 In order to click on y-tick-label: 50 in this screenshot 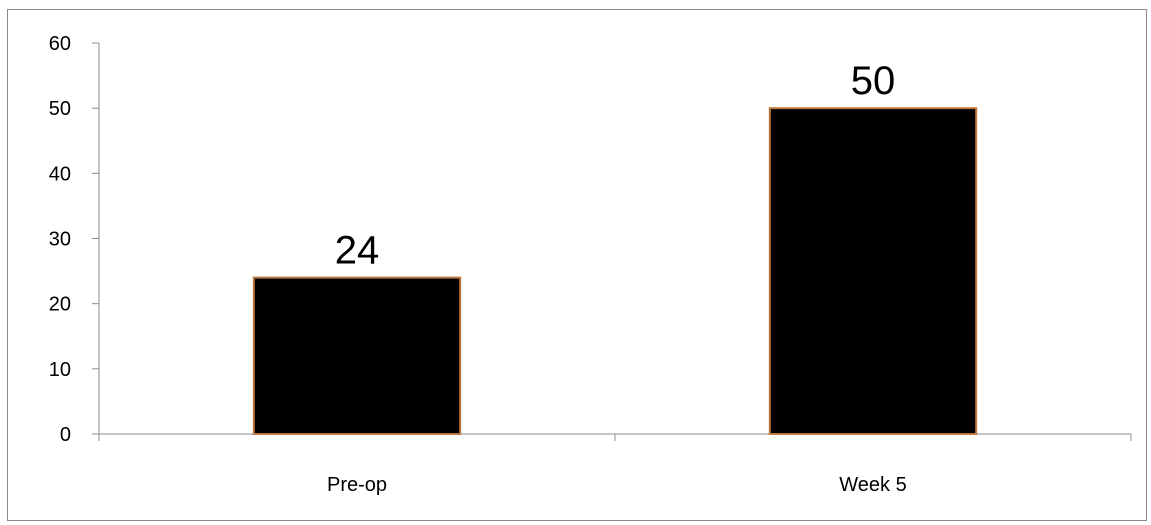, I will do `click(60, 109)`.